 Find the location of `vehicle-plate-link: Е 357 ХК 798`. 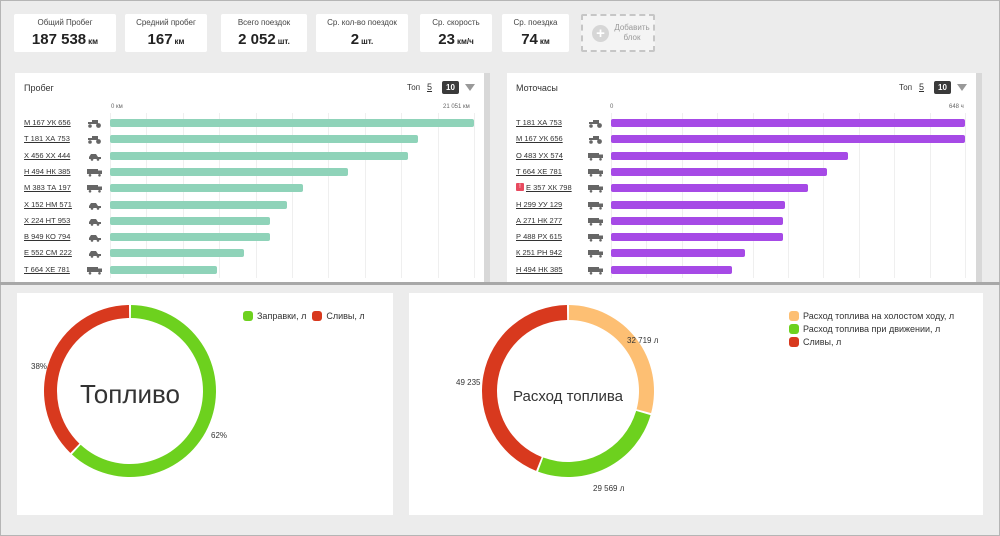

vehicle-plate-link: Е 357 ХК 798 is located at coordinates (549, 188).